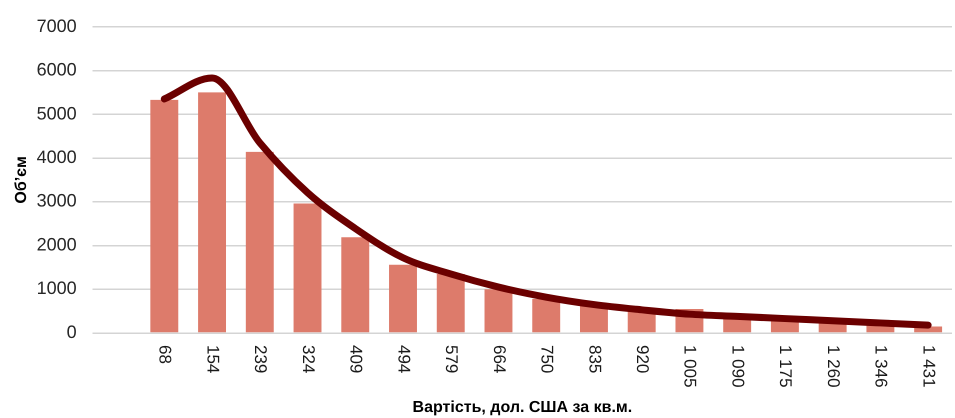  I want to click on x-tick-label: 1 346, so click(881, 366).